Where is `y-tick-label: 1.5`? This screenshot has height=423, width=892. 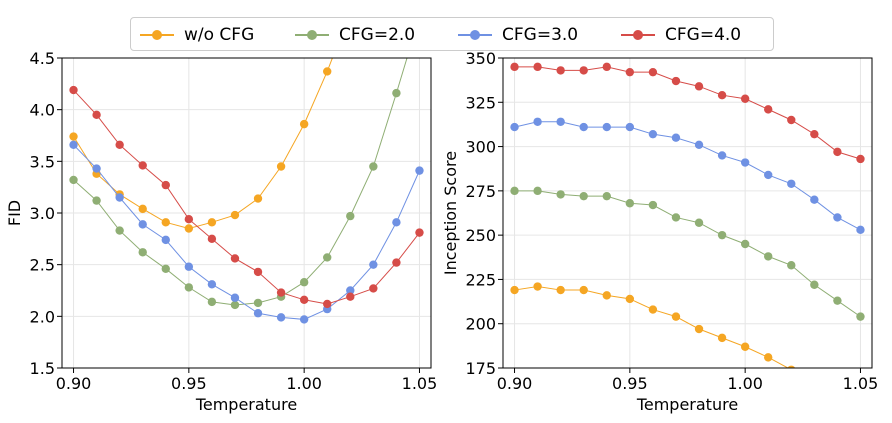
y-tick-label: 1.5 is located at coordinates (42, 368).